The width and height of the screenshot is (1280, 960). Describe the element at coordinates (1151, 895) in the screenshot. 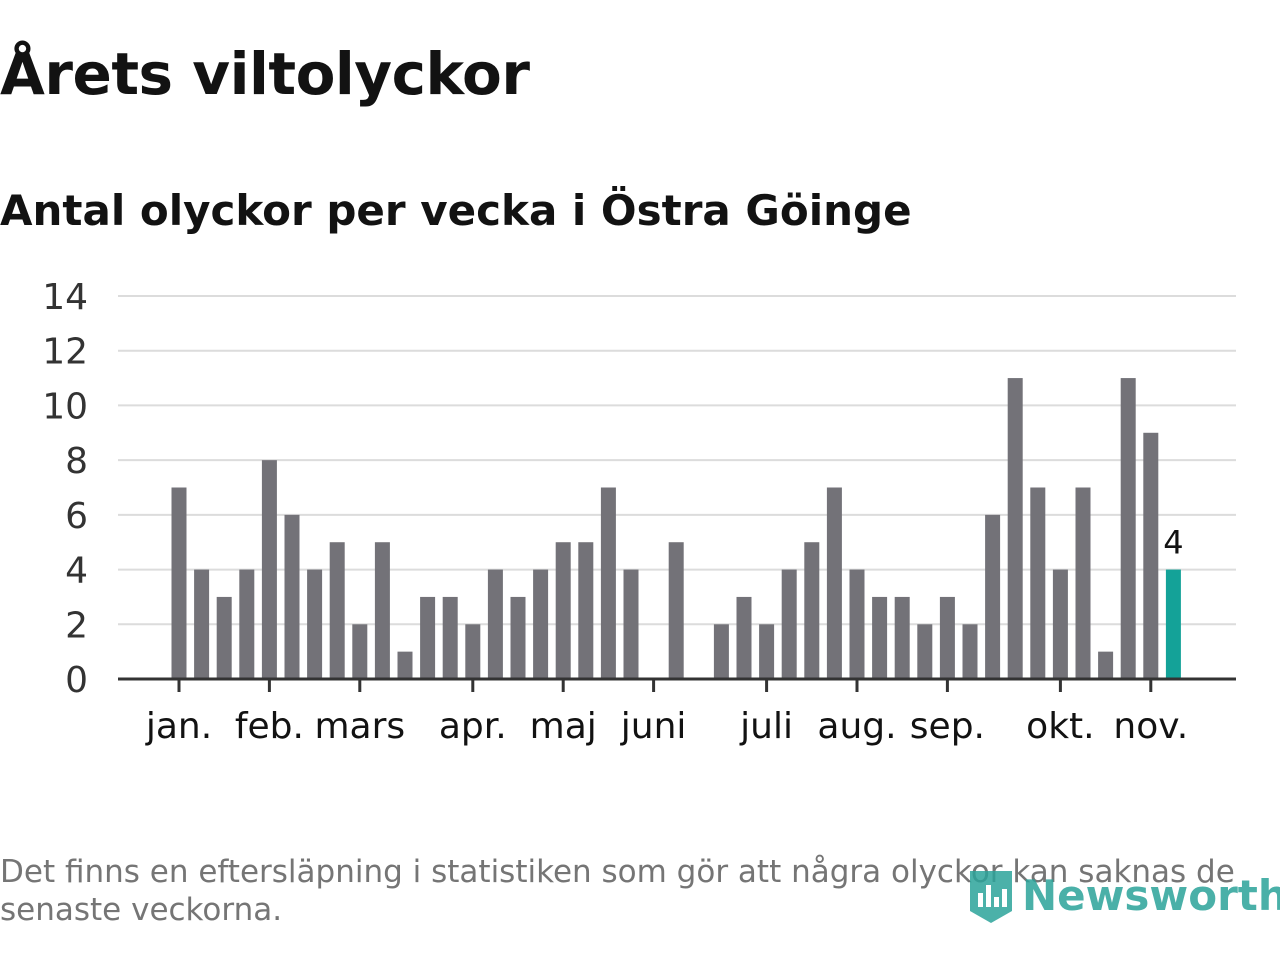

I see `brand-name: Newsworthy` at that location.